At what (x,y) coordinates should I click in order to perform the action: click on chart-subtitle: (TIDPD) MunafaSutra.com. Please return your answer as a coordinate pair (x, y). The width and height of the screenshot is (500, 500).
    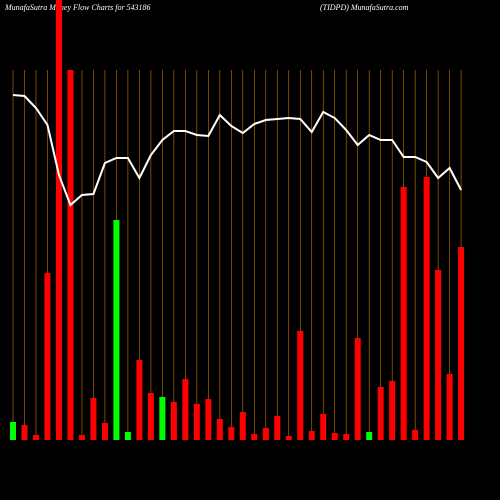
    Looking at the image, I should click on (364, 7).